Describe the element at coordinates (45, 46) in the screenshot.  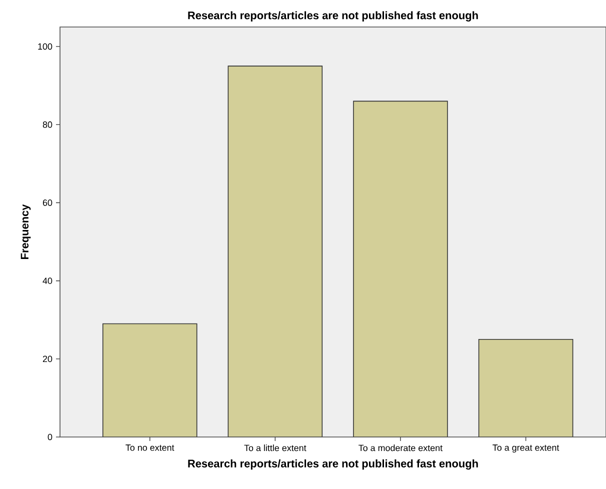
I see `y-tick-label: 100` at that location.